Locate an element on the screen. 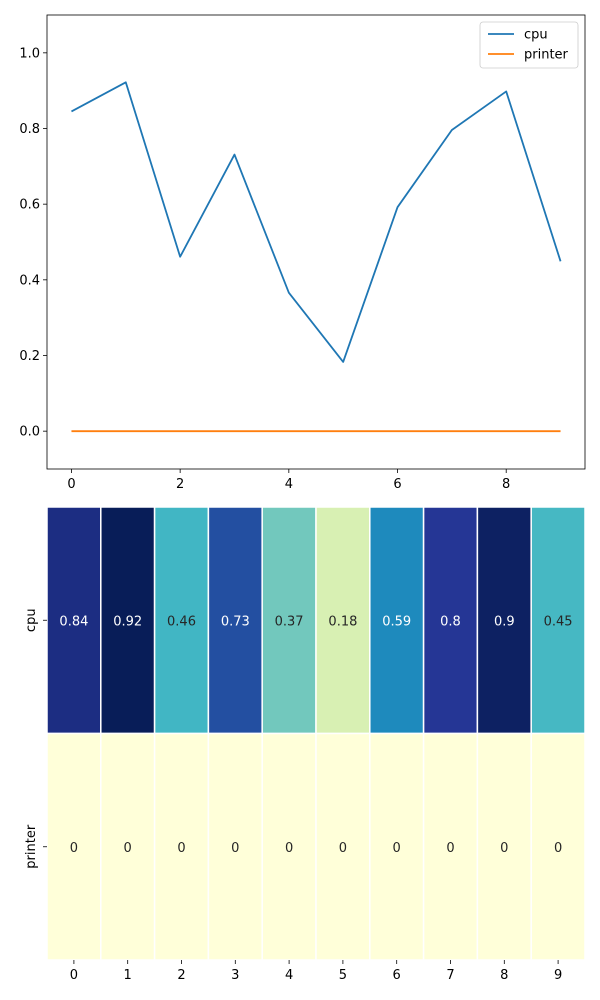  heatmap-cell-label: 0.9 is located at coordinates (504, 621).